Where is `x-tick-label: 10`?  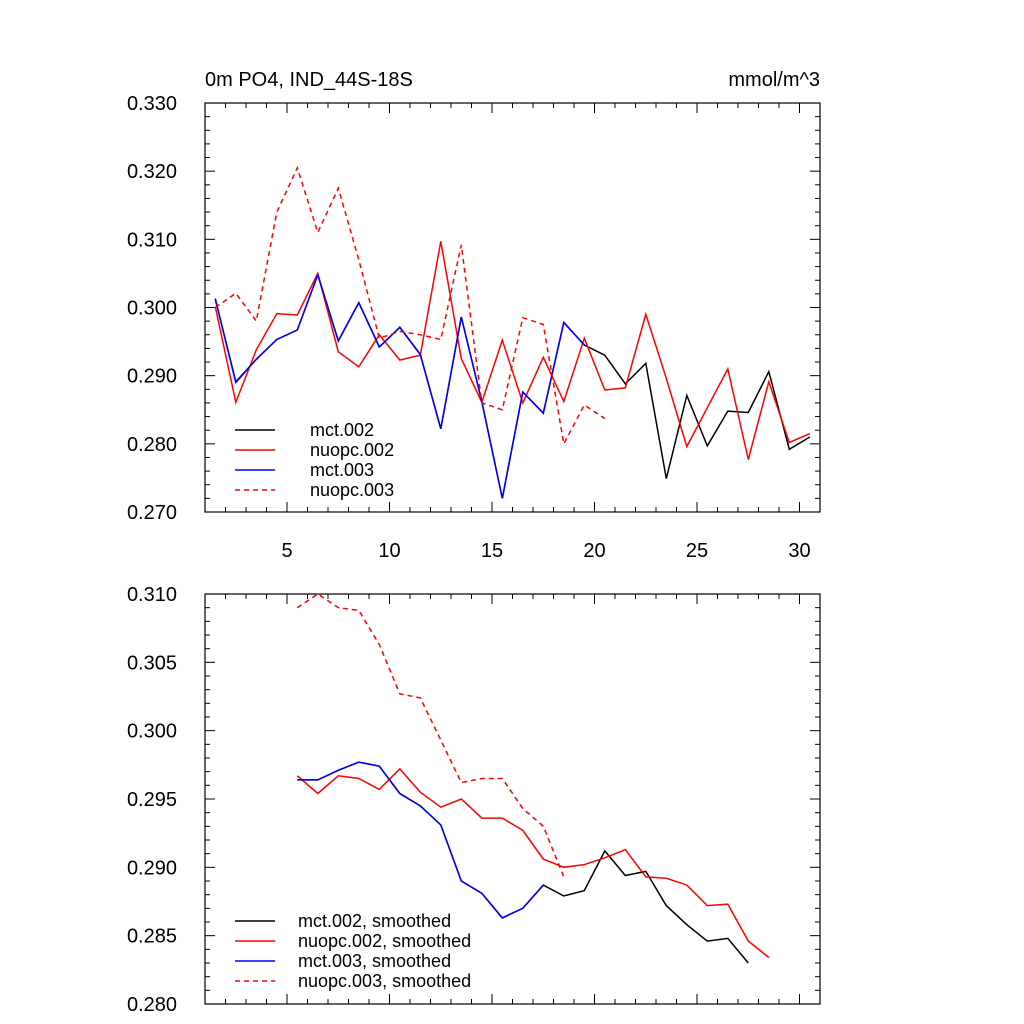 x-tick-label: 10 is located at coordinates (389, 551).